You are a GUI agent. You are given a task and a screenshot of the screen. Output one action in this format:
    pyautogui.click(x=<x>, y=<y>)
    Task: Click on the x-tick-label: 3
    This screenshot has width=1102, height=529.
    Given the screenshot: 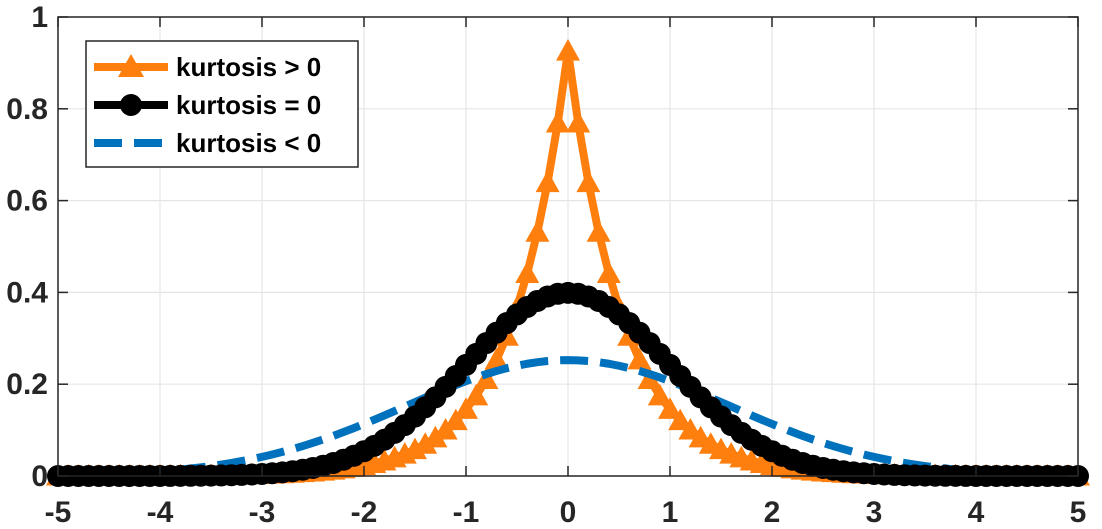 What is the action you would take?
    pyautogui.click(x=874, y=512)
    